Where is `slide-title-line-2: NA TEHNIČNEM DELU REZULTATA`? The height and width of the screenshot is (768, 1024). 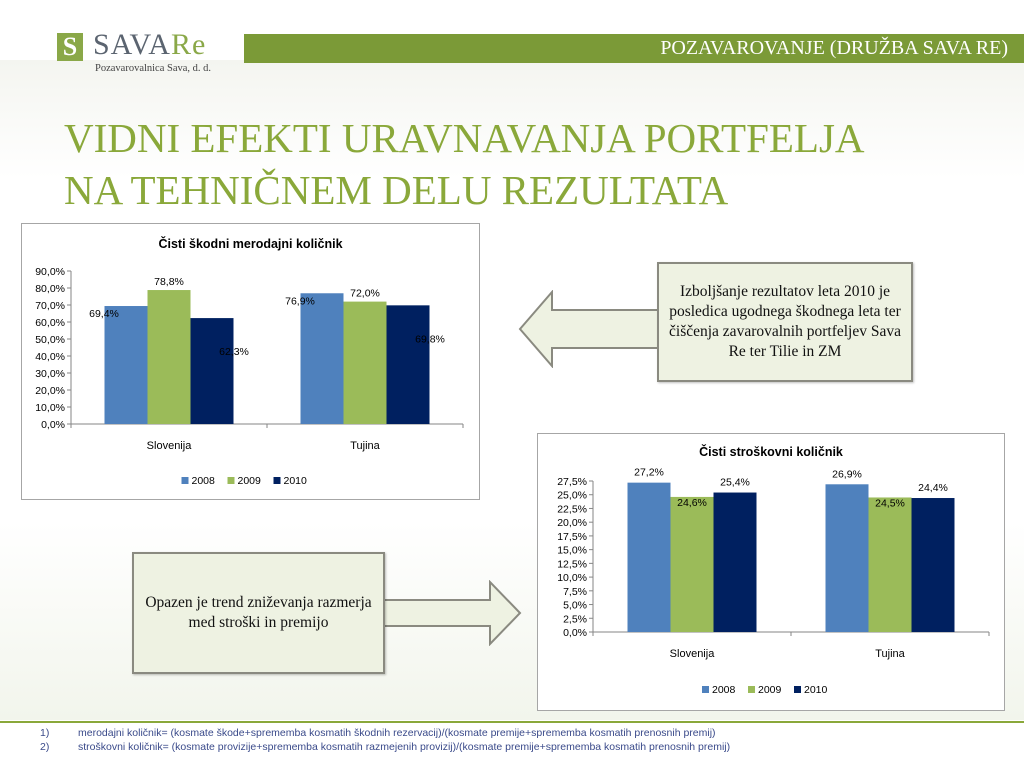 slide-title-line-2: NA TEHNIČNEM DELU REZULTATA is located at coordinates (396, 190).